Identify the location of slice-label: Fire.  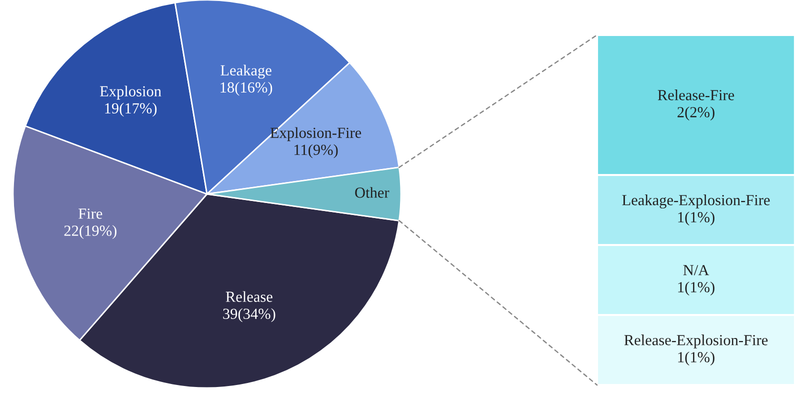
(90, 213).